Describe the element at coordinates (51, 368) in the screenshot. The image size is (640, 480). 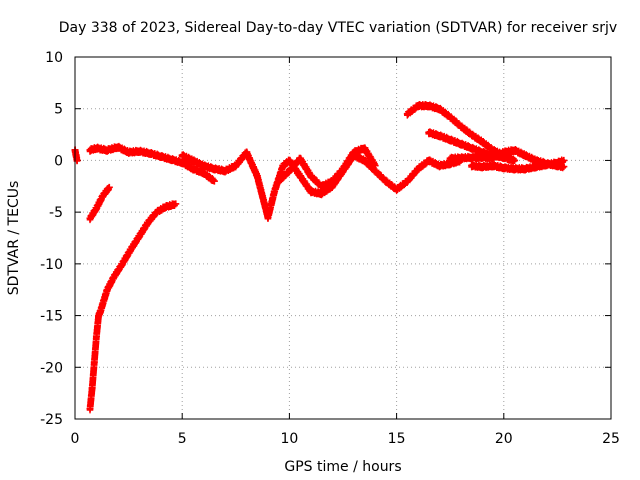
I see `y-tick-label: -20` at that location.